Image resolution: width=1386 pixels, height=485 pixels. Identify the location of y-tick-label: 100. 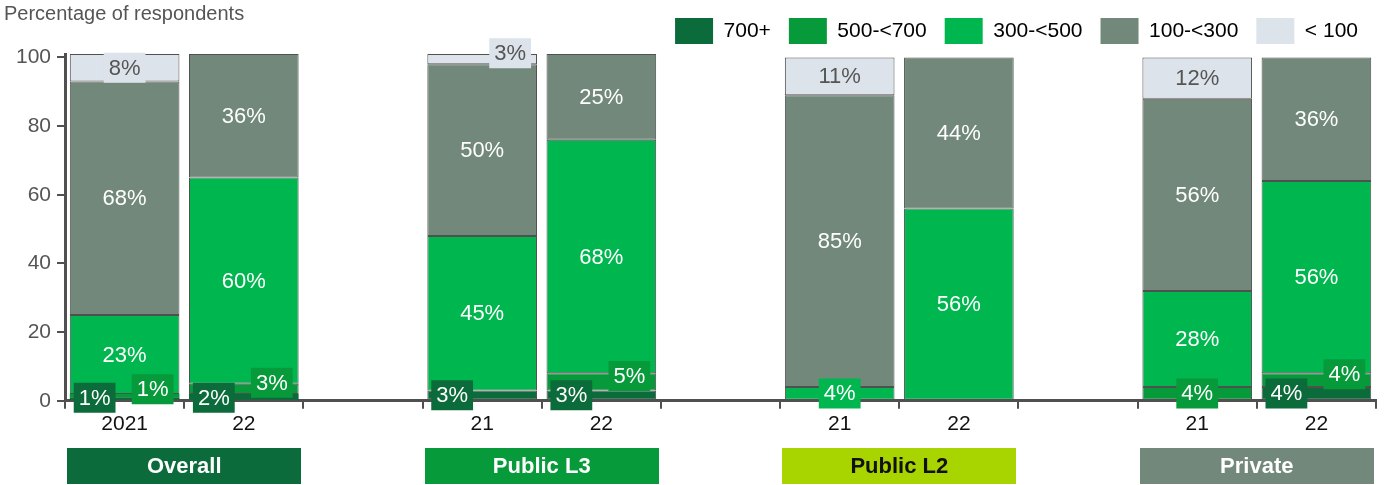
(33, 56).